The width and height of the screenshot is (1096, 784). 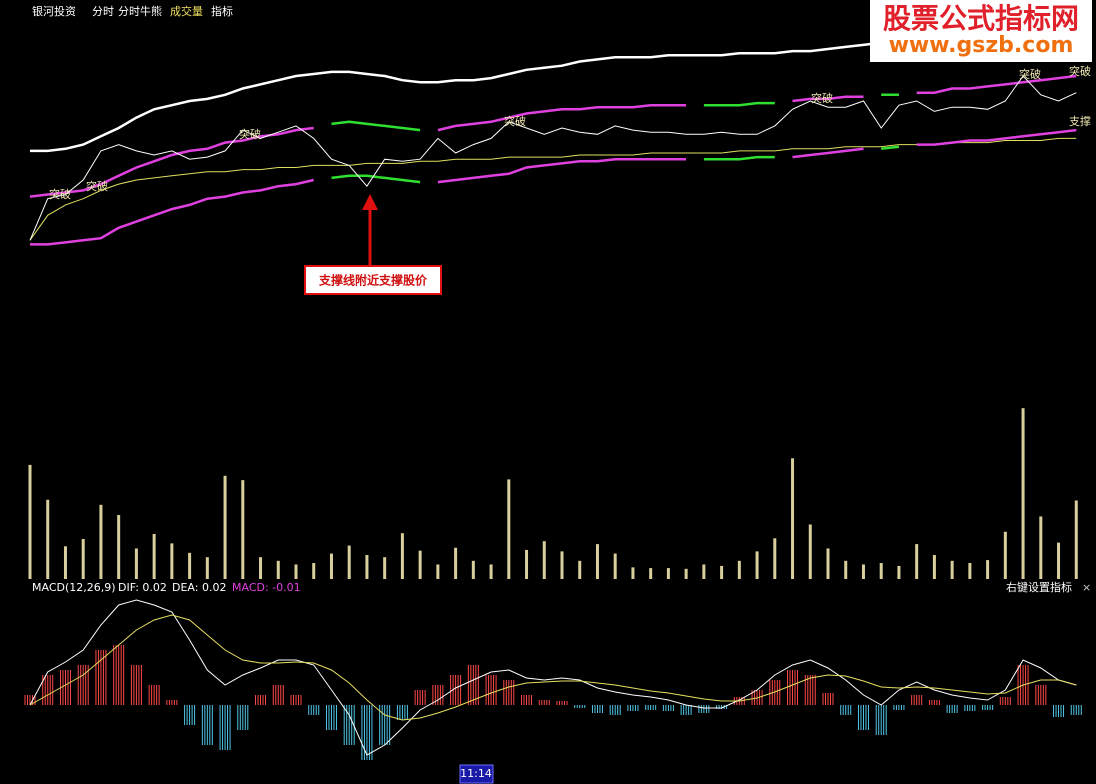 I want to click on callout-text: 支撑线附近支撑股价, so click(x=373, y=280).